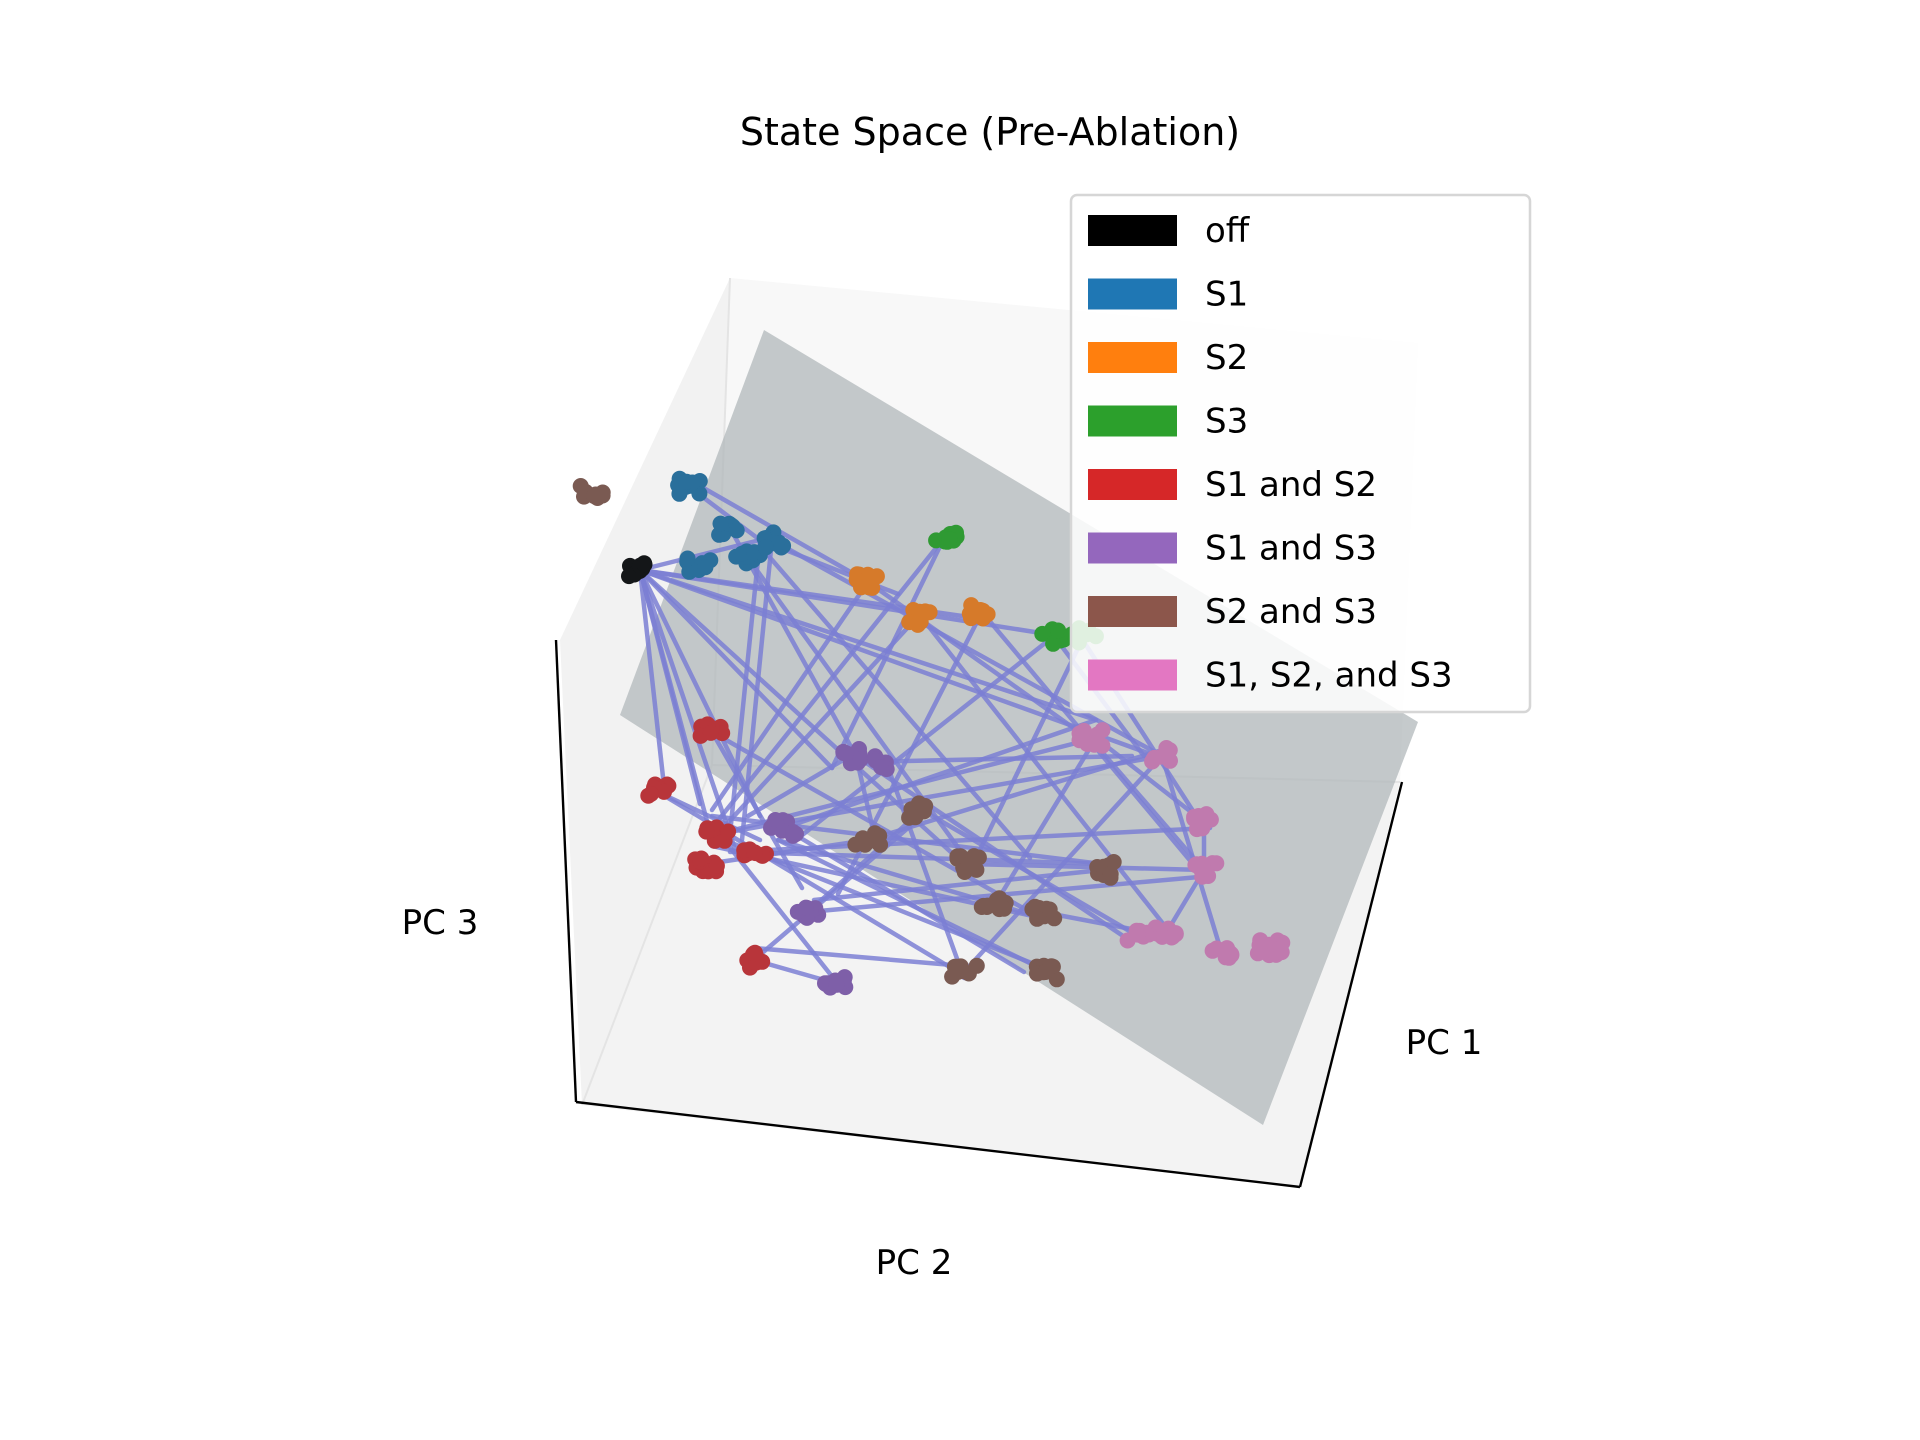 The width and height of the screenshot is (1920, 1440). Describe the element at coordinates (914, 1263) in the screenshot. I see `y-axis-label: PC 2` at that location.